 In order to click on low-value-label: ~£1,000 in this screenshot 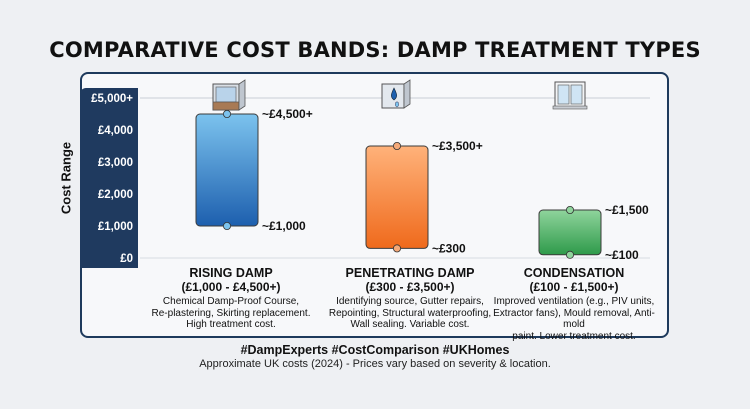, I will do `click(284, 226)`.